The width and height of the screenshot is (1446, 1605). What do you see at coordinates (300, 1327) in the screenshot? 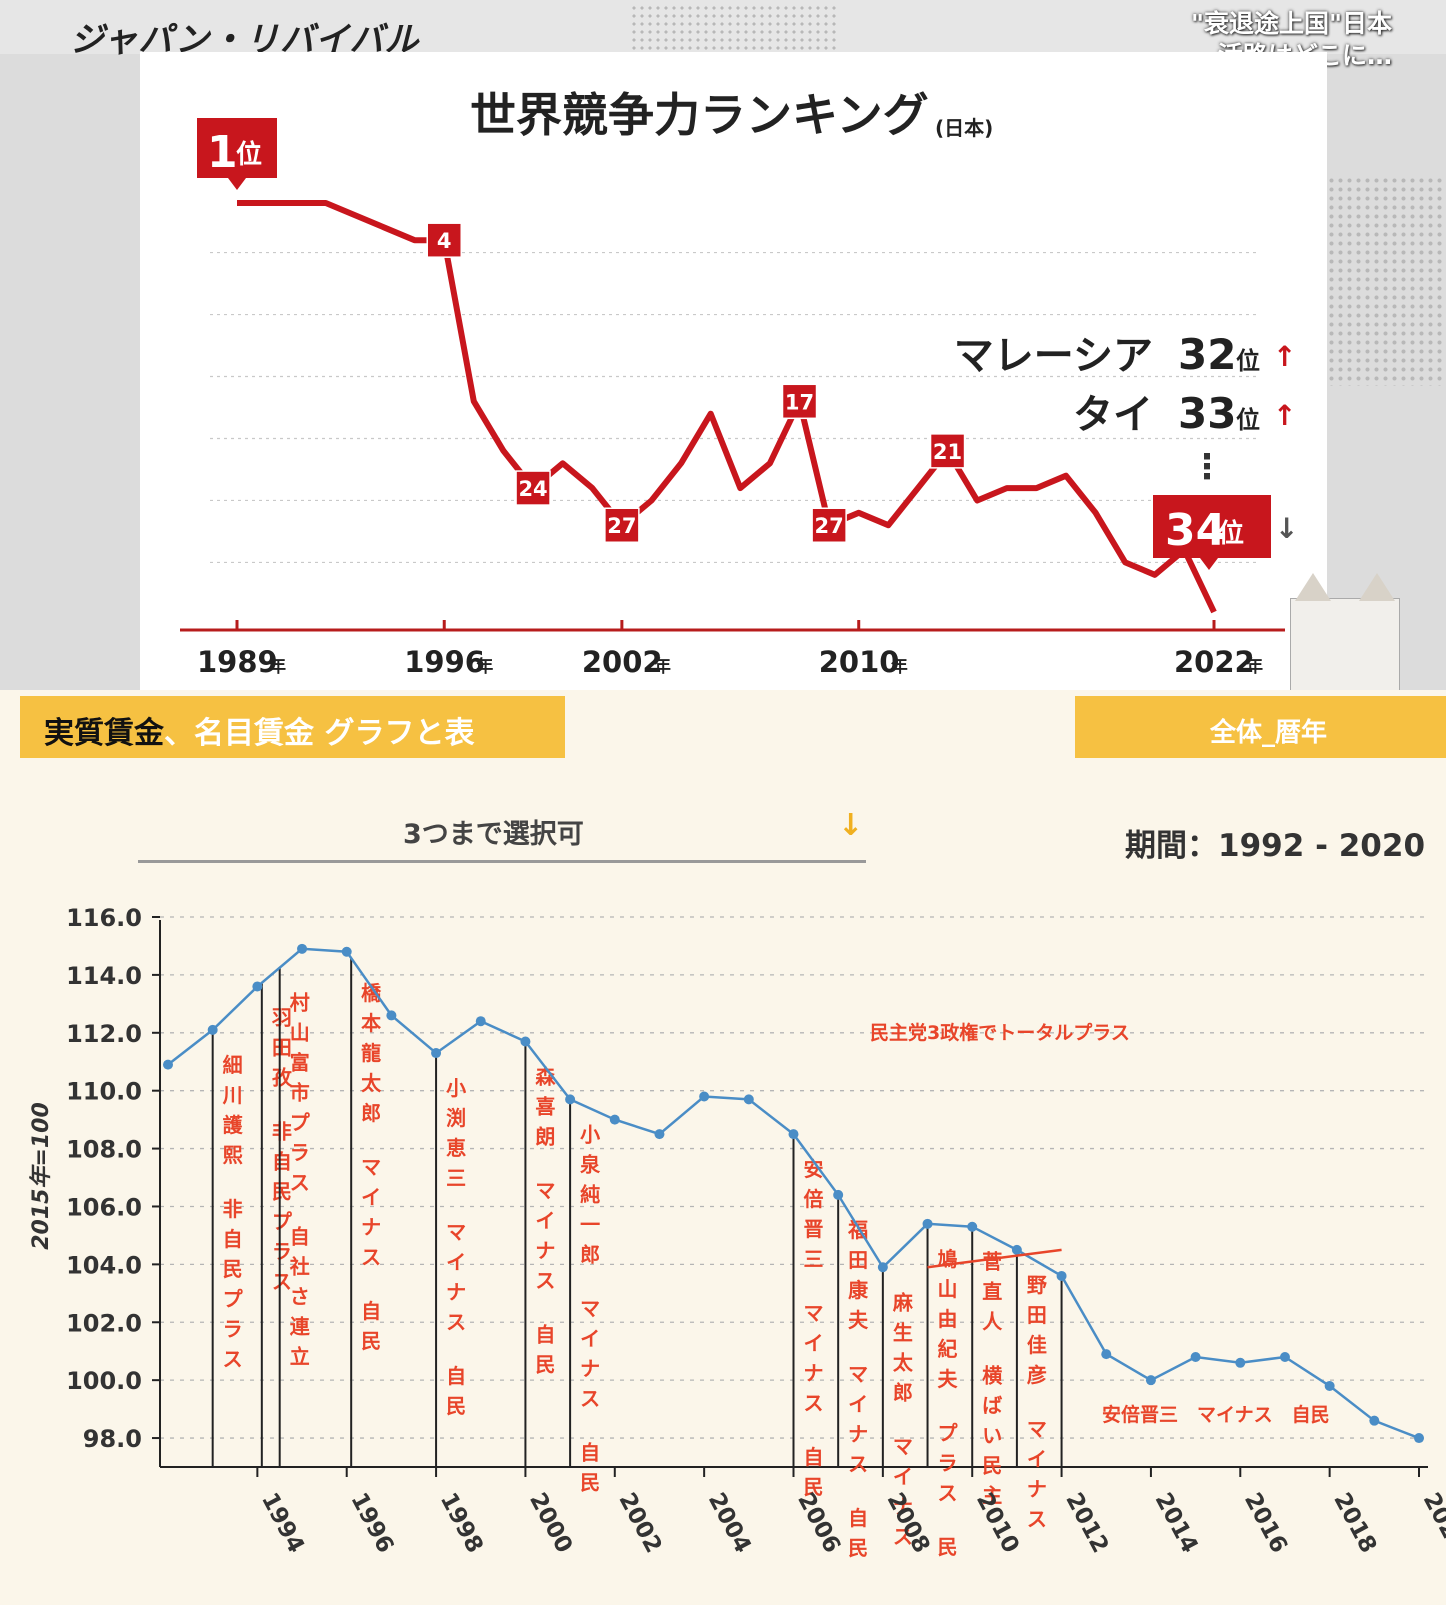
I see `pm-annotation-char: 連` at bounding box center [300, 1327].